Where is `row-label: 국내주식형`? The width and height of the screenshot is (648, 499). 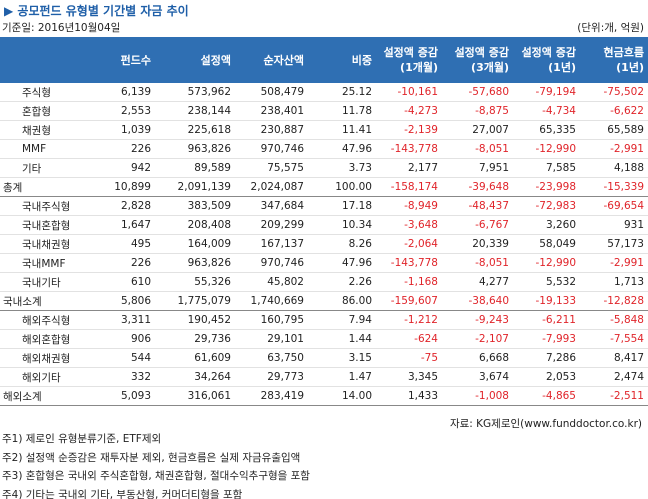 row-label: 국내주식형 is located at coordinates (51, 206).